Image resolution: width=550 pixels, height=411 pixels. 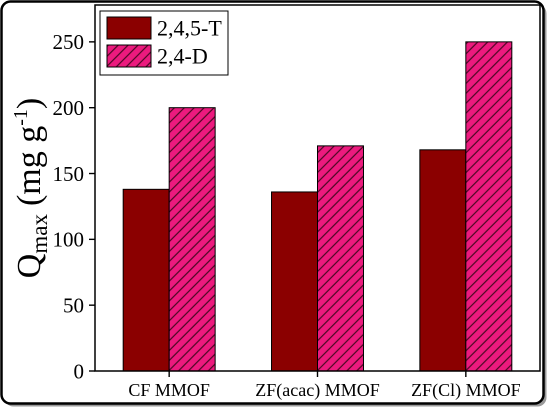 I want to click on y-axis-label-unit: (mg g, so click(x=29, y=166).